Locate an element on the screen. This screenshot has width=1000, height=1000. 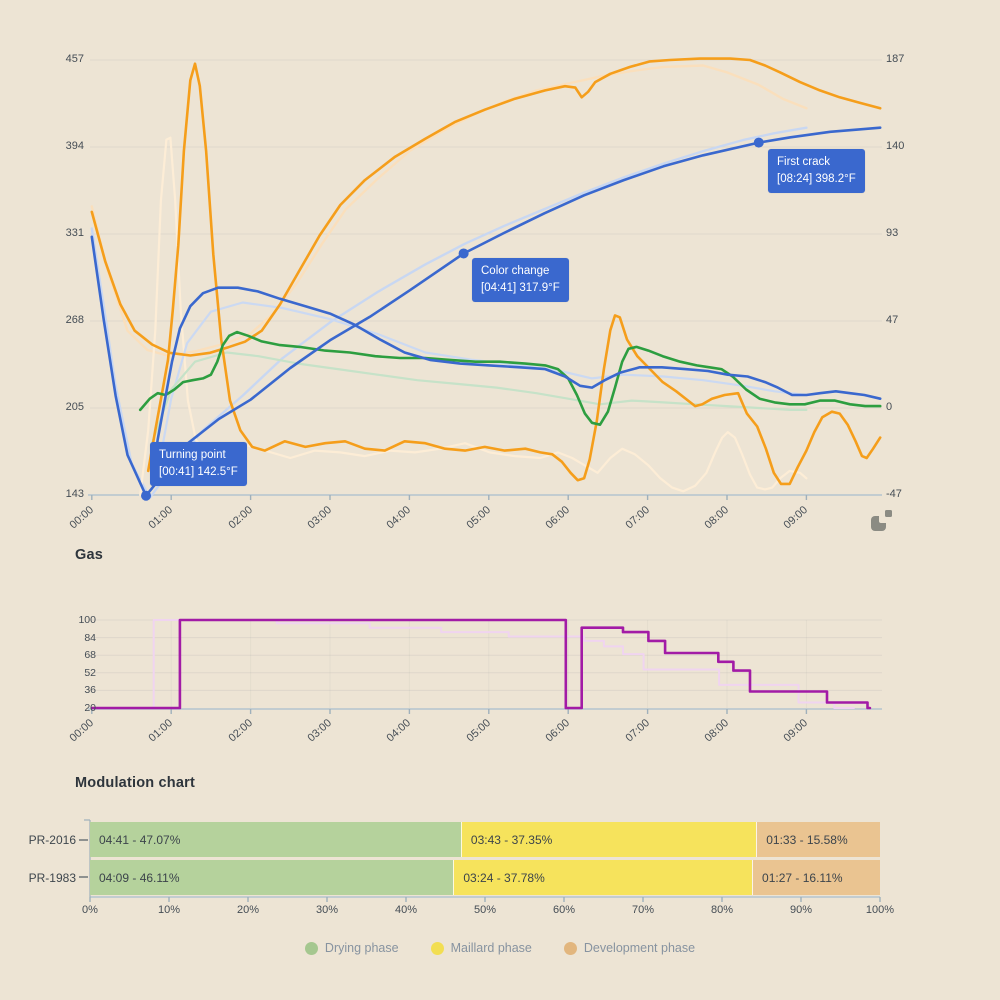
legend-item-drying-phase: Drying phase is located at coordinates (351, 948).